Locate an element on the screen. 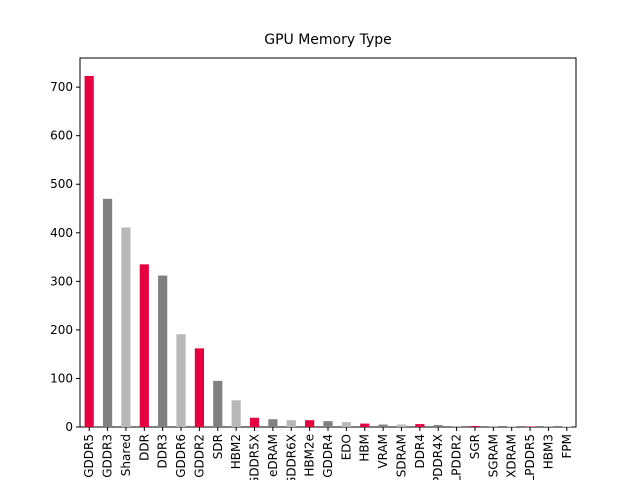 The height and width of the screenshot is (480, 640). y-tick-label: 700 is located at coordinates (61, 87).